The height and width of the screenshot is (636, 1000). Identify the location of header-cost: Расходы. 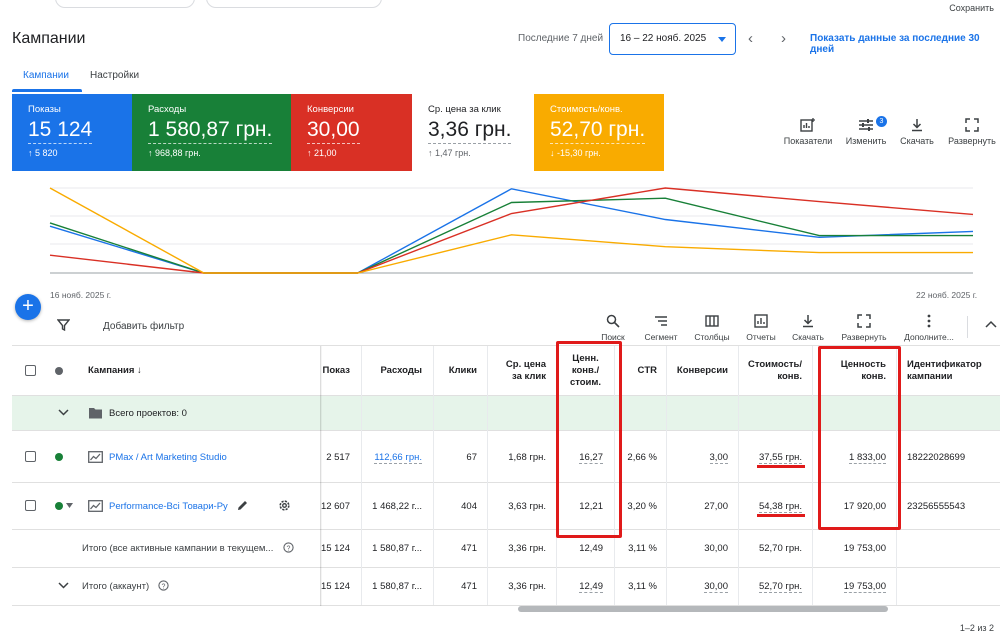
(401, 370).